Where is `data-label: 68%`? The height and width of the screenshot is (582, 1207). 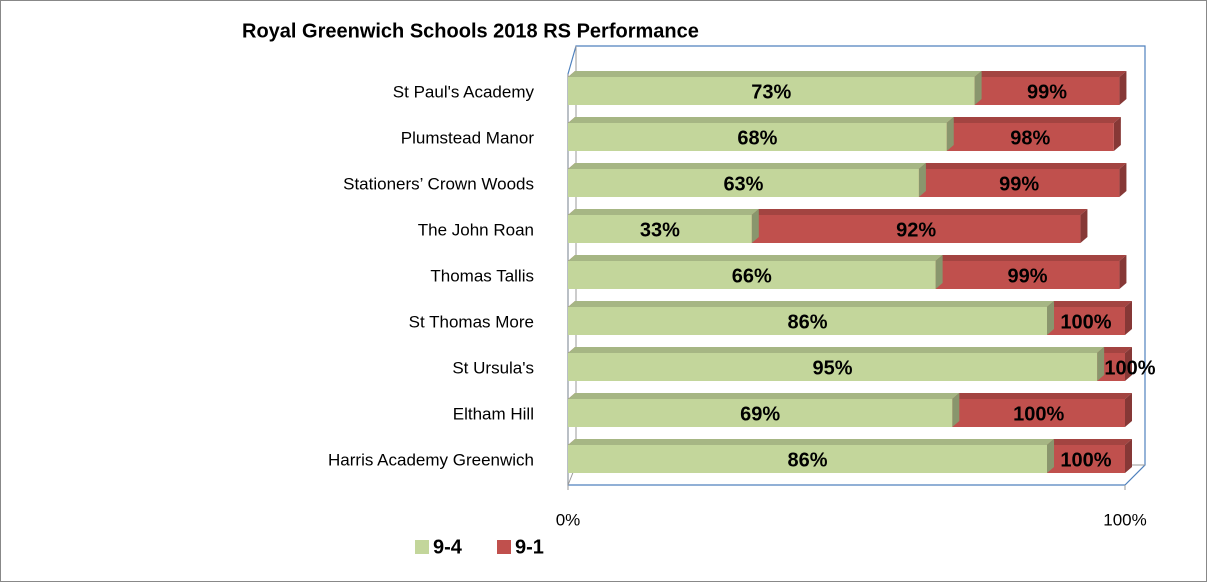
data-label: 68% is located at coordinates (757, 138).